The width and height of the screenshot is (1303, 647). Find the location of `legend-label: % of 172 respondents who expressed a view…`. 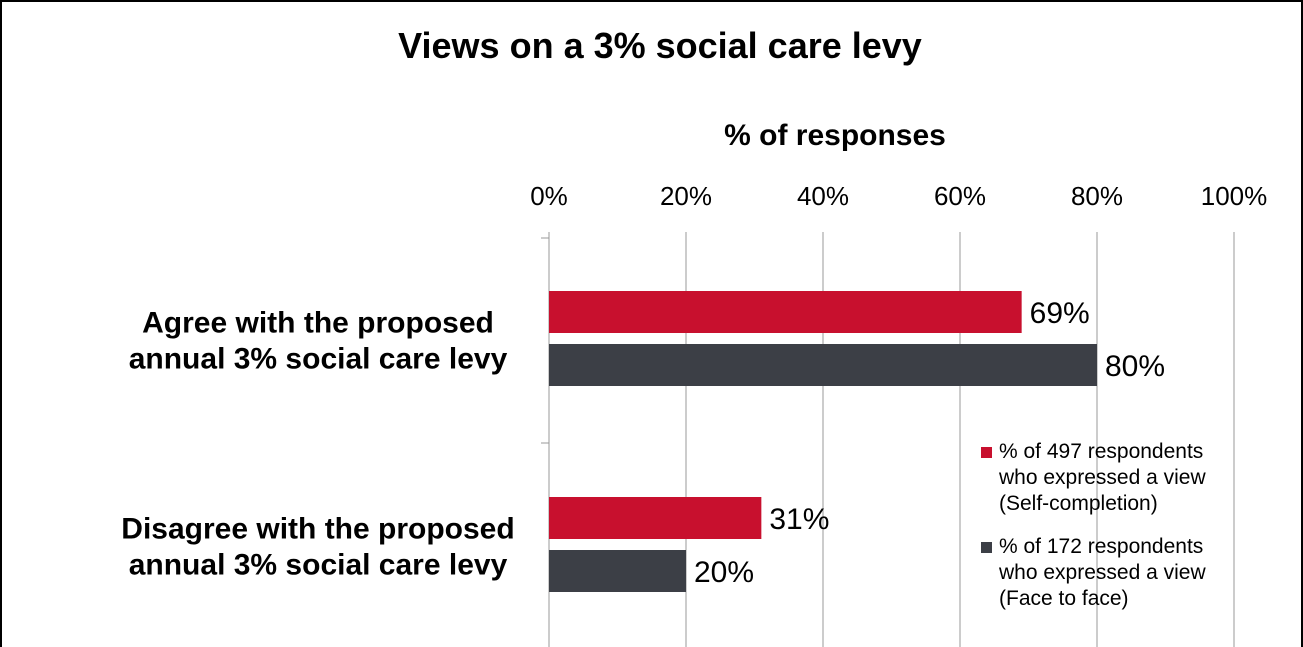

legend-label: % of 172 respondents who expressed a view… is located at coordinates (1102, 572).